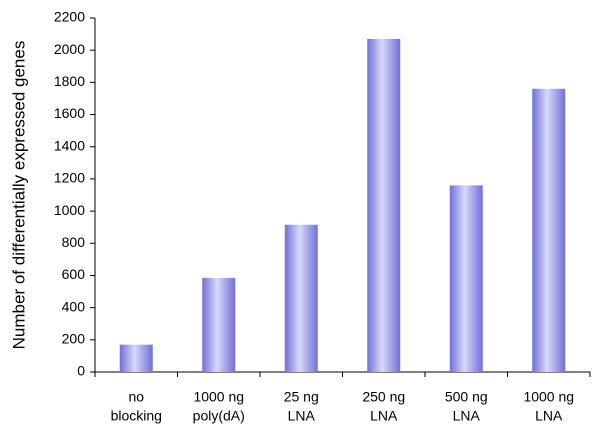  I want to click on y-tick-label: 2000, so click(69, 49).